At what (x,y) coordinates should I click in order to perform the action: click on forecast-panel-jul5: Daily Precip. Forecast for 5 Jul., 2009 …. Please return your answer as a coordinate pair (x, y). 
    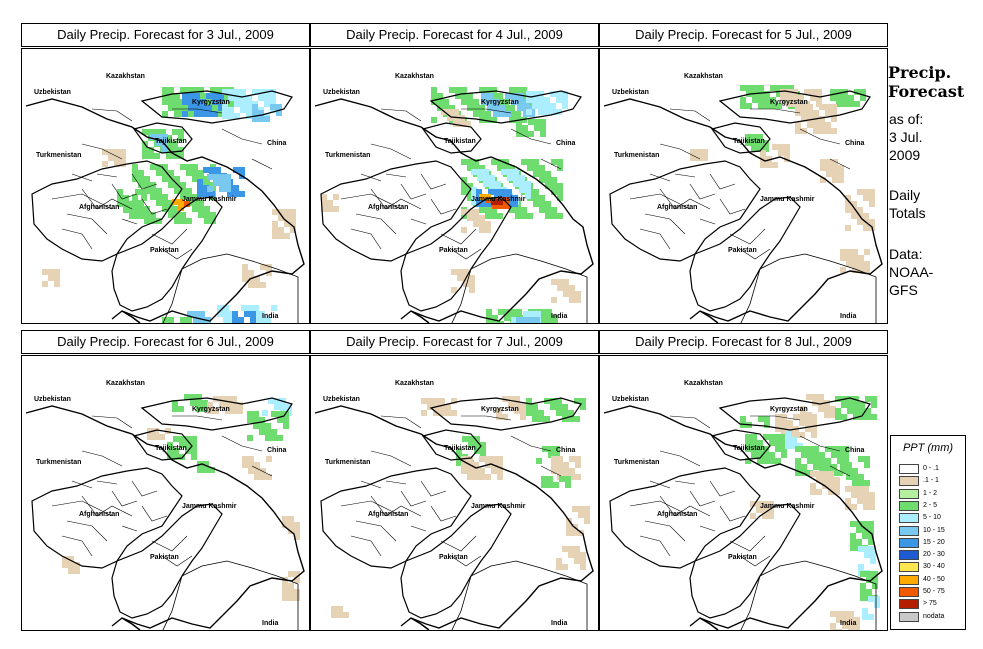
    Looking at the image, I should click on (743, 174).